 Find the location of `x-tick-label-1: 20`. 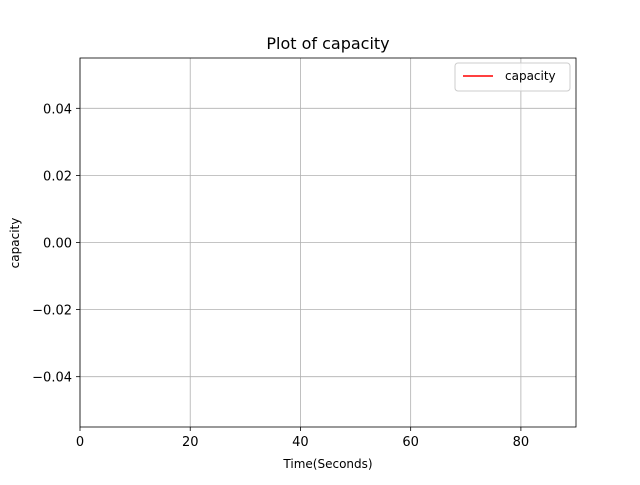

x-tick-label-1: 20 is located at coordinates (190, 442).